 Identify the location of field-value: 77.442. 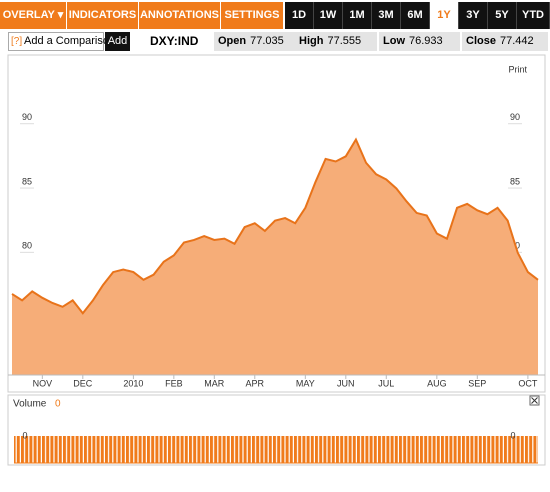
(516, 41).